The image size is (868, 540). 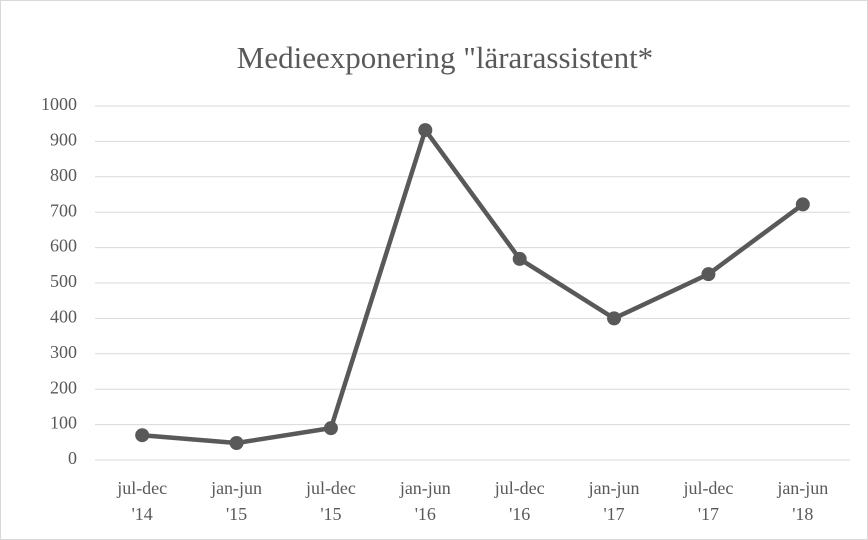 What do you see at coordinates (63, 175) in the screenshot?
I see `y-tick-label: 800` at bounding box center [63, 175].